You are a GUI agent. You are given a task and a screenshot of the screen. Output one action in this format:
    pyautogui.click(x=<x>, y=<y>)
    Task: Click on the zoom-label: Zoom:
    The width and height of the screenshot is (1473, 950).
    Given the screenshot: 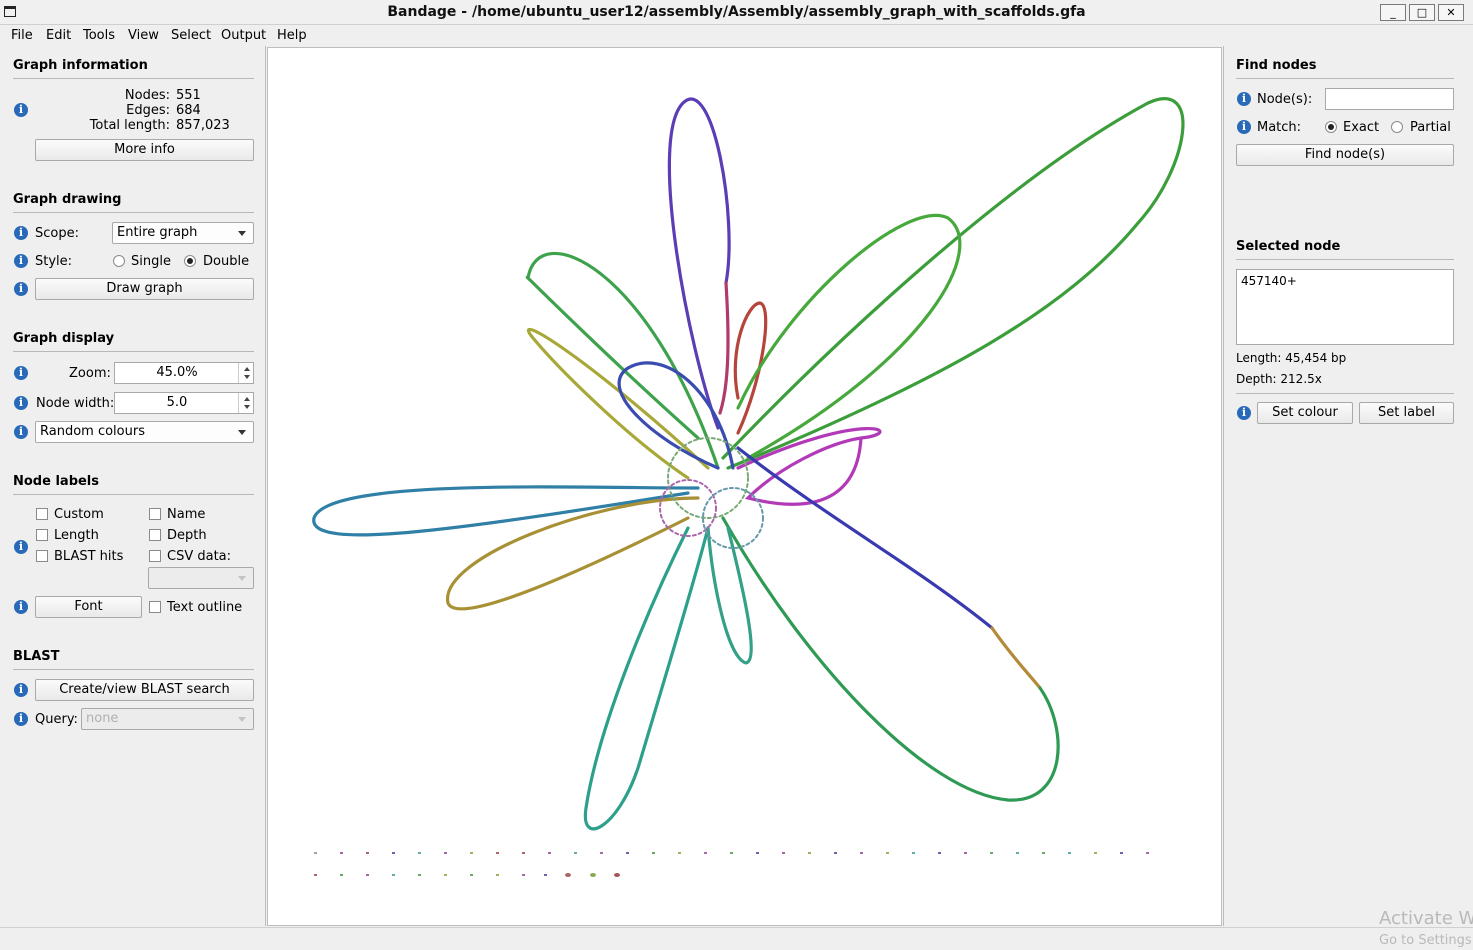 What is the action you would take?
    pyautogui.click(x=90, y=373)
    